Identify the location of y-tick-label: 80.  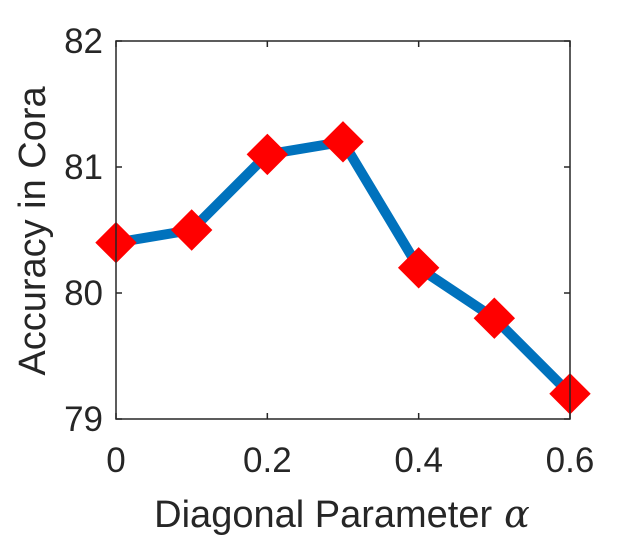
(83, 293).